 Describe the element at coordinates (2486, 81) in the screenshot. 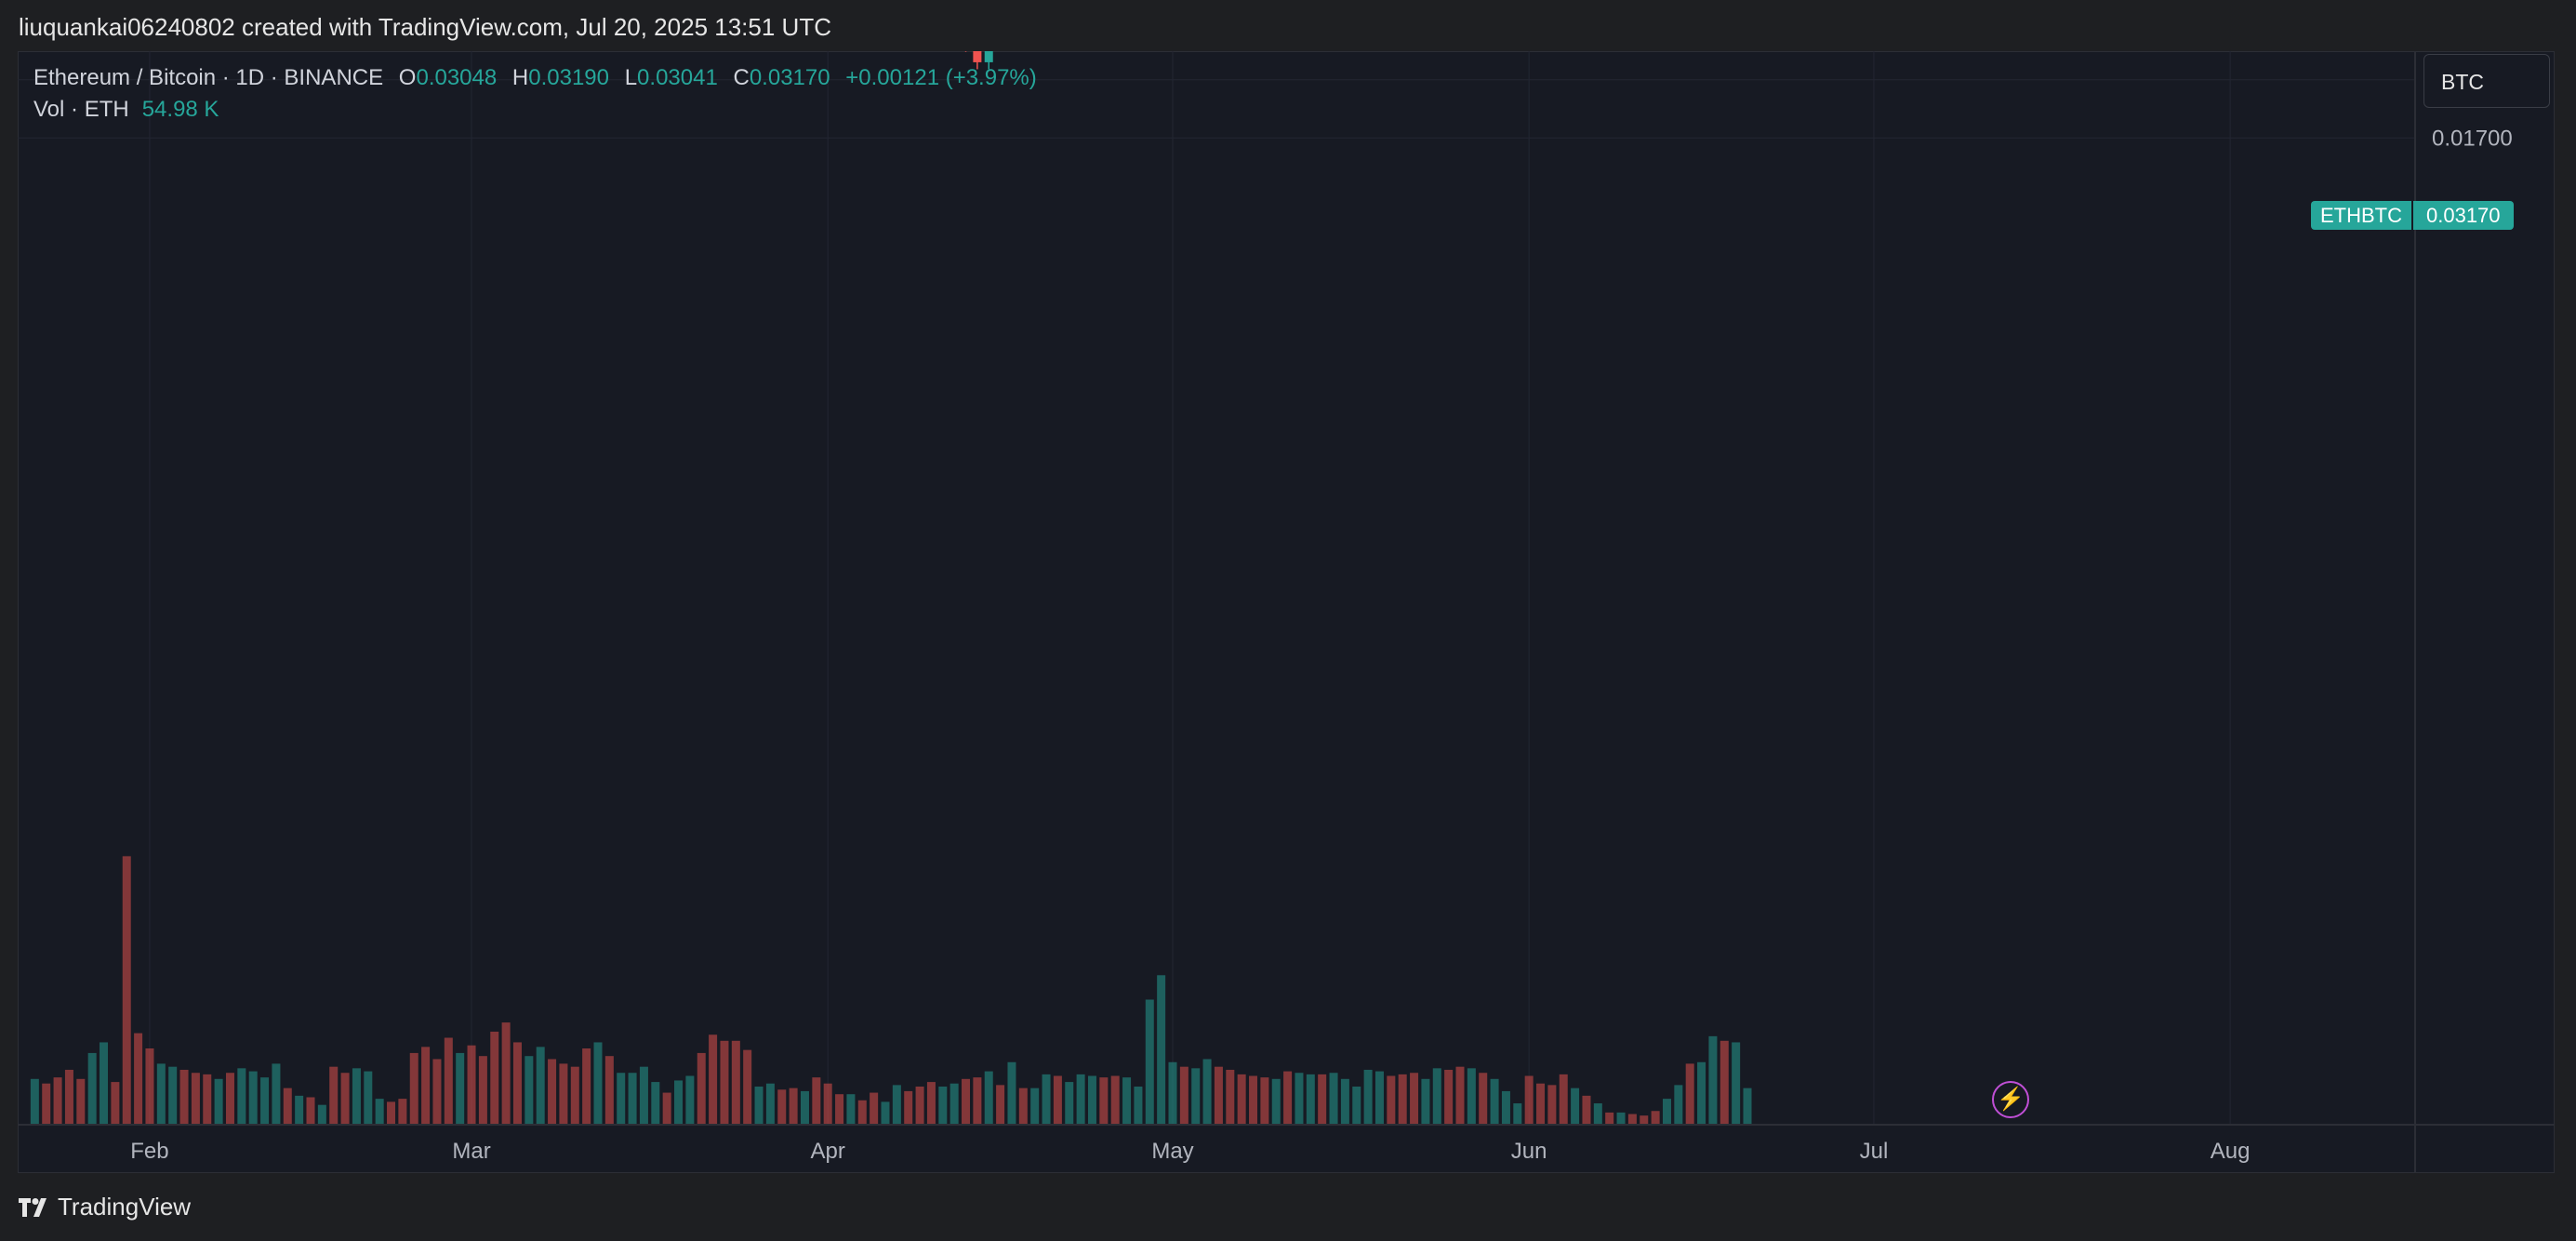

I see `currency-button: BTC` at that location.